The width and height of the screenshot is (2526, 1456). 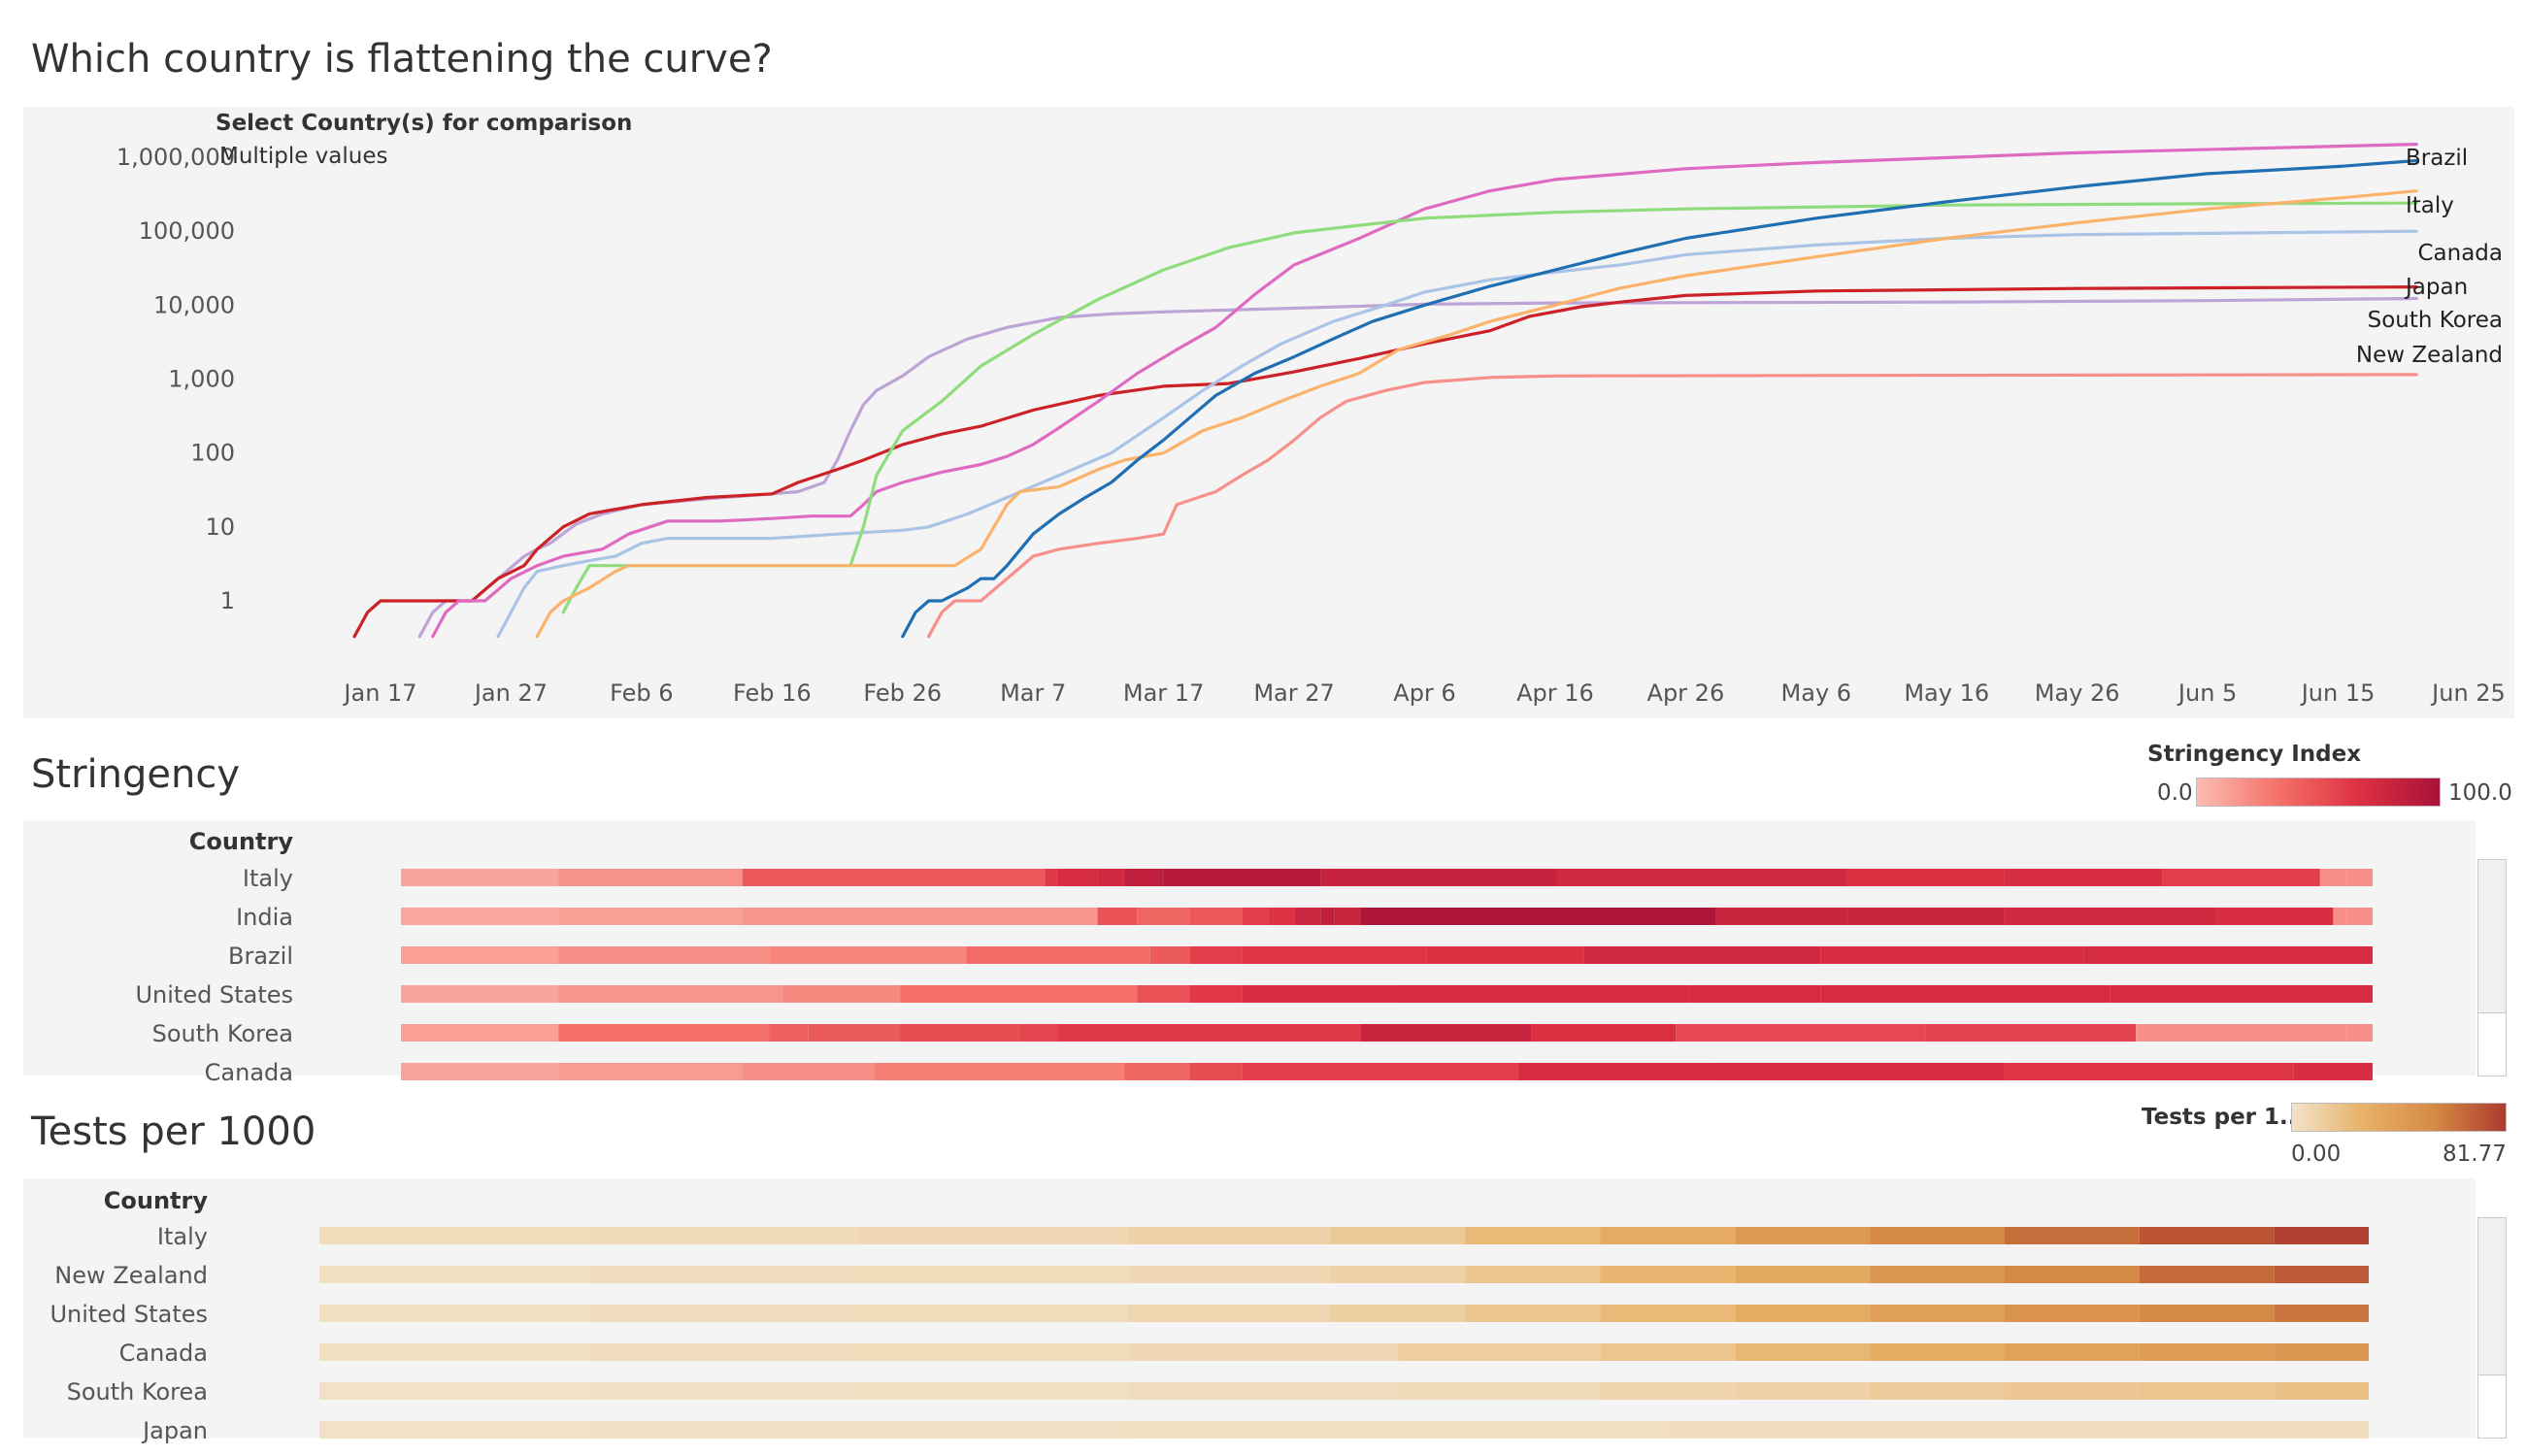 I want to click on end-label-canada: Canada, so click(x=2460, y=253).